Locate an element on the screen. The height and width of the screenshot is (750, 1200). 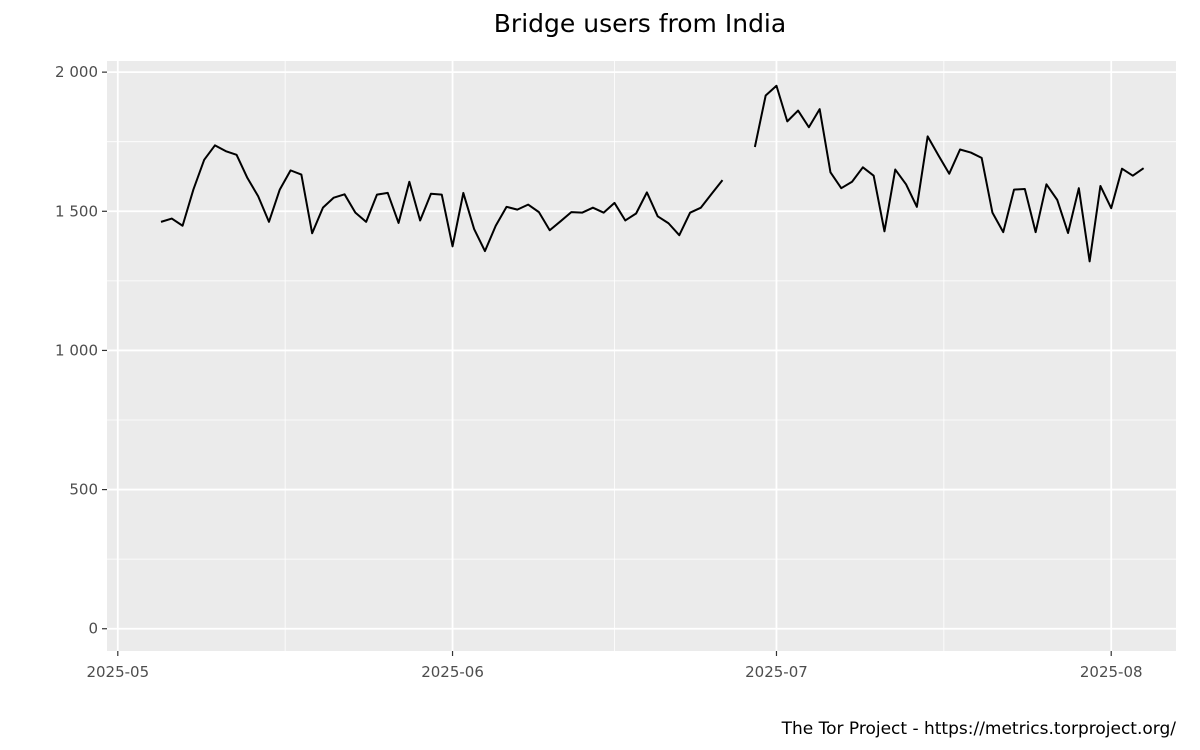
y-axis: 0 500 1 000 1 500 2 000 is located at coordinates (81, 350).